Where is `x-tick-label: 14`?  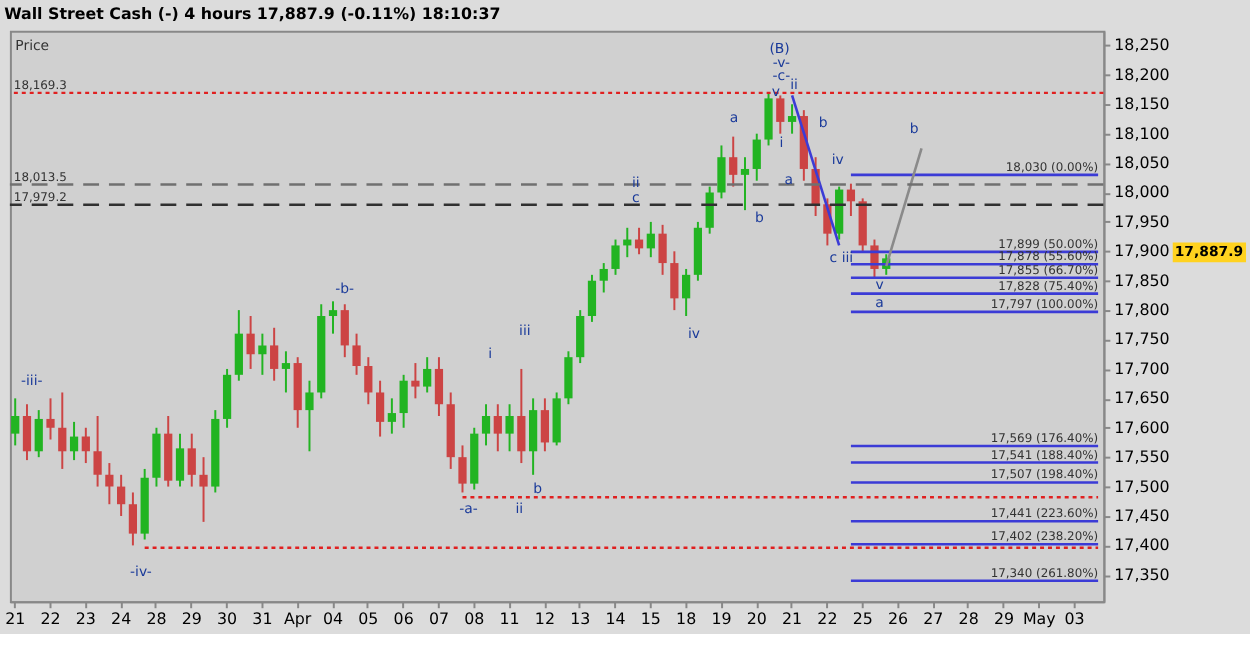 x-tick-label: 14 is located at coordinates (615, 619).